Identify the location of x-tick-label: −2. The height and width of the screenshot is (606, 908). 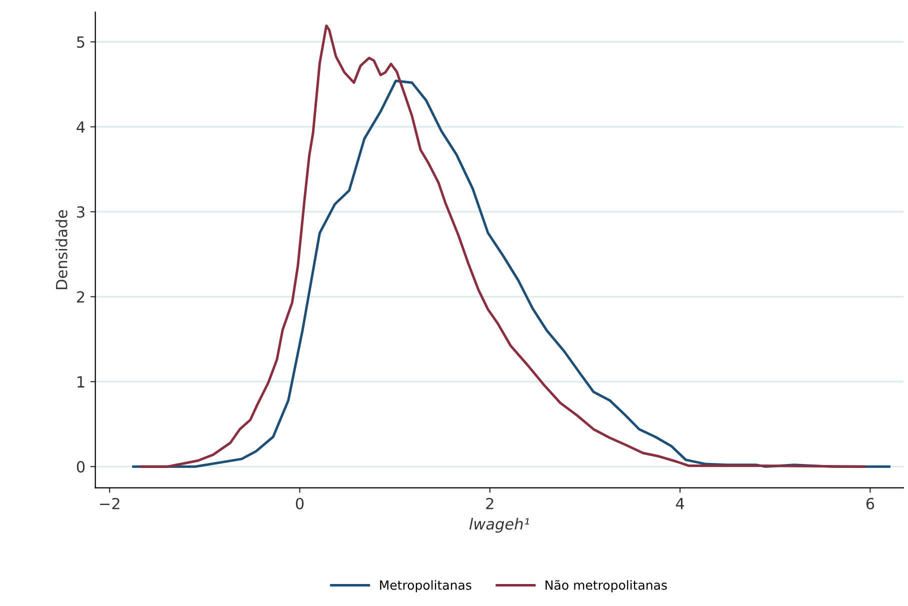
(110, 504).